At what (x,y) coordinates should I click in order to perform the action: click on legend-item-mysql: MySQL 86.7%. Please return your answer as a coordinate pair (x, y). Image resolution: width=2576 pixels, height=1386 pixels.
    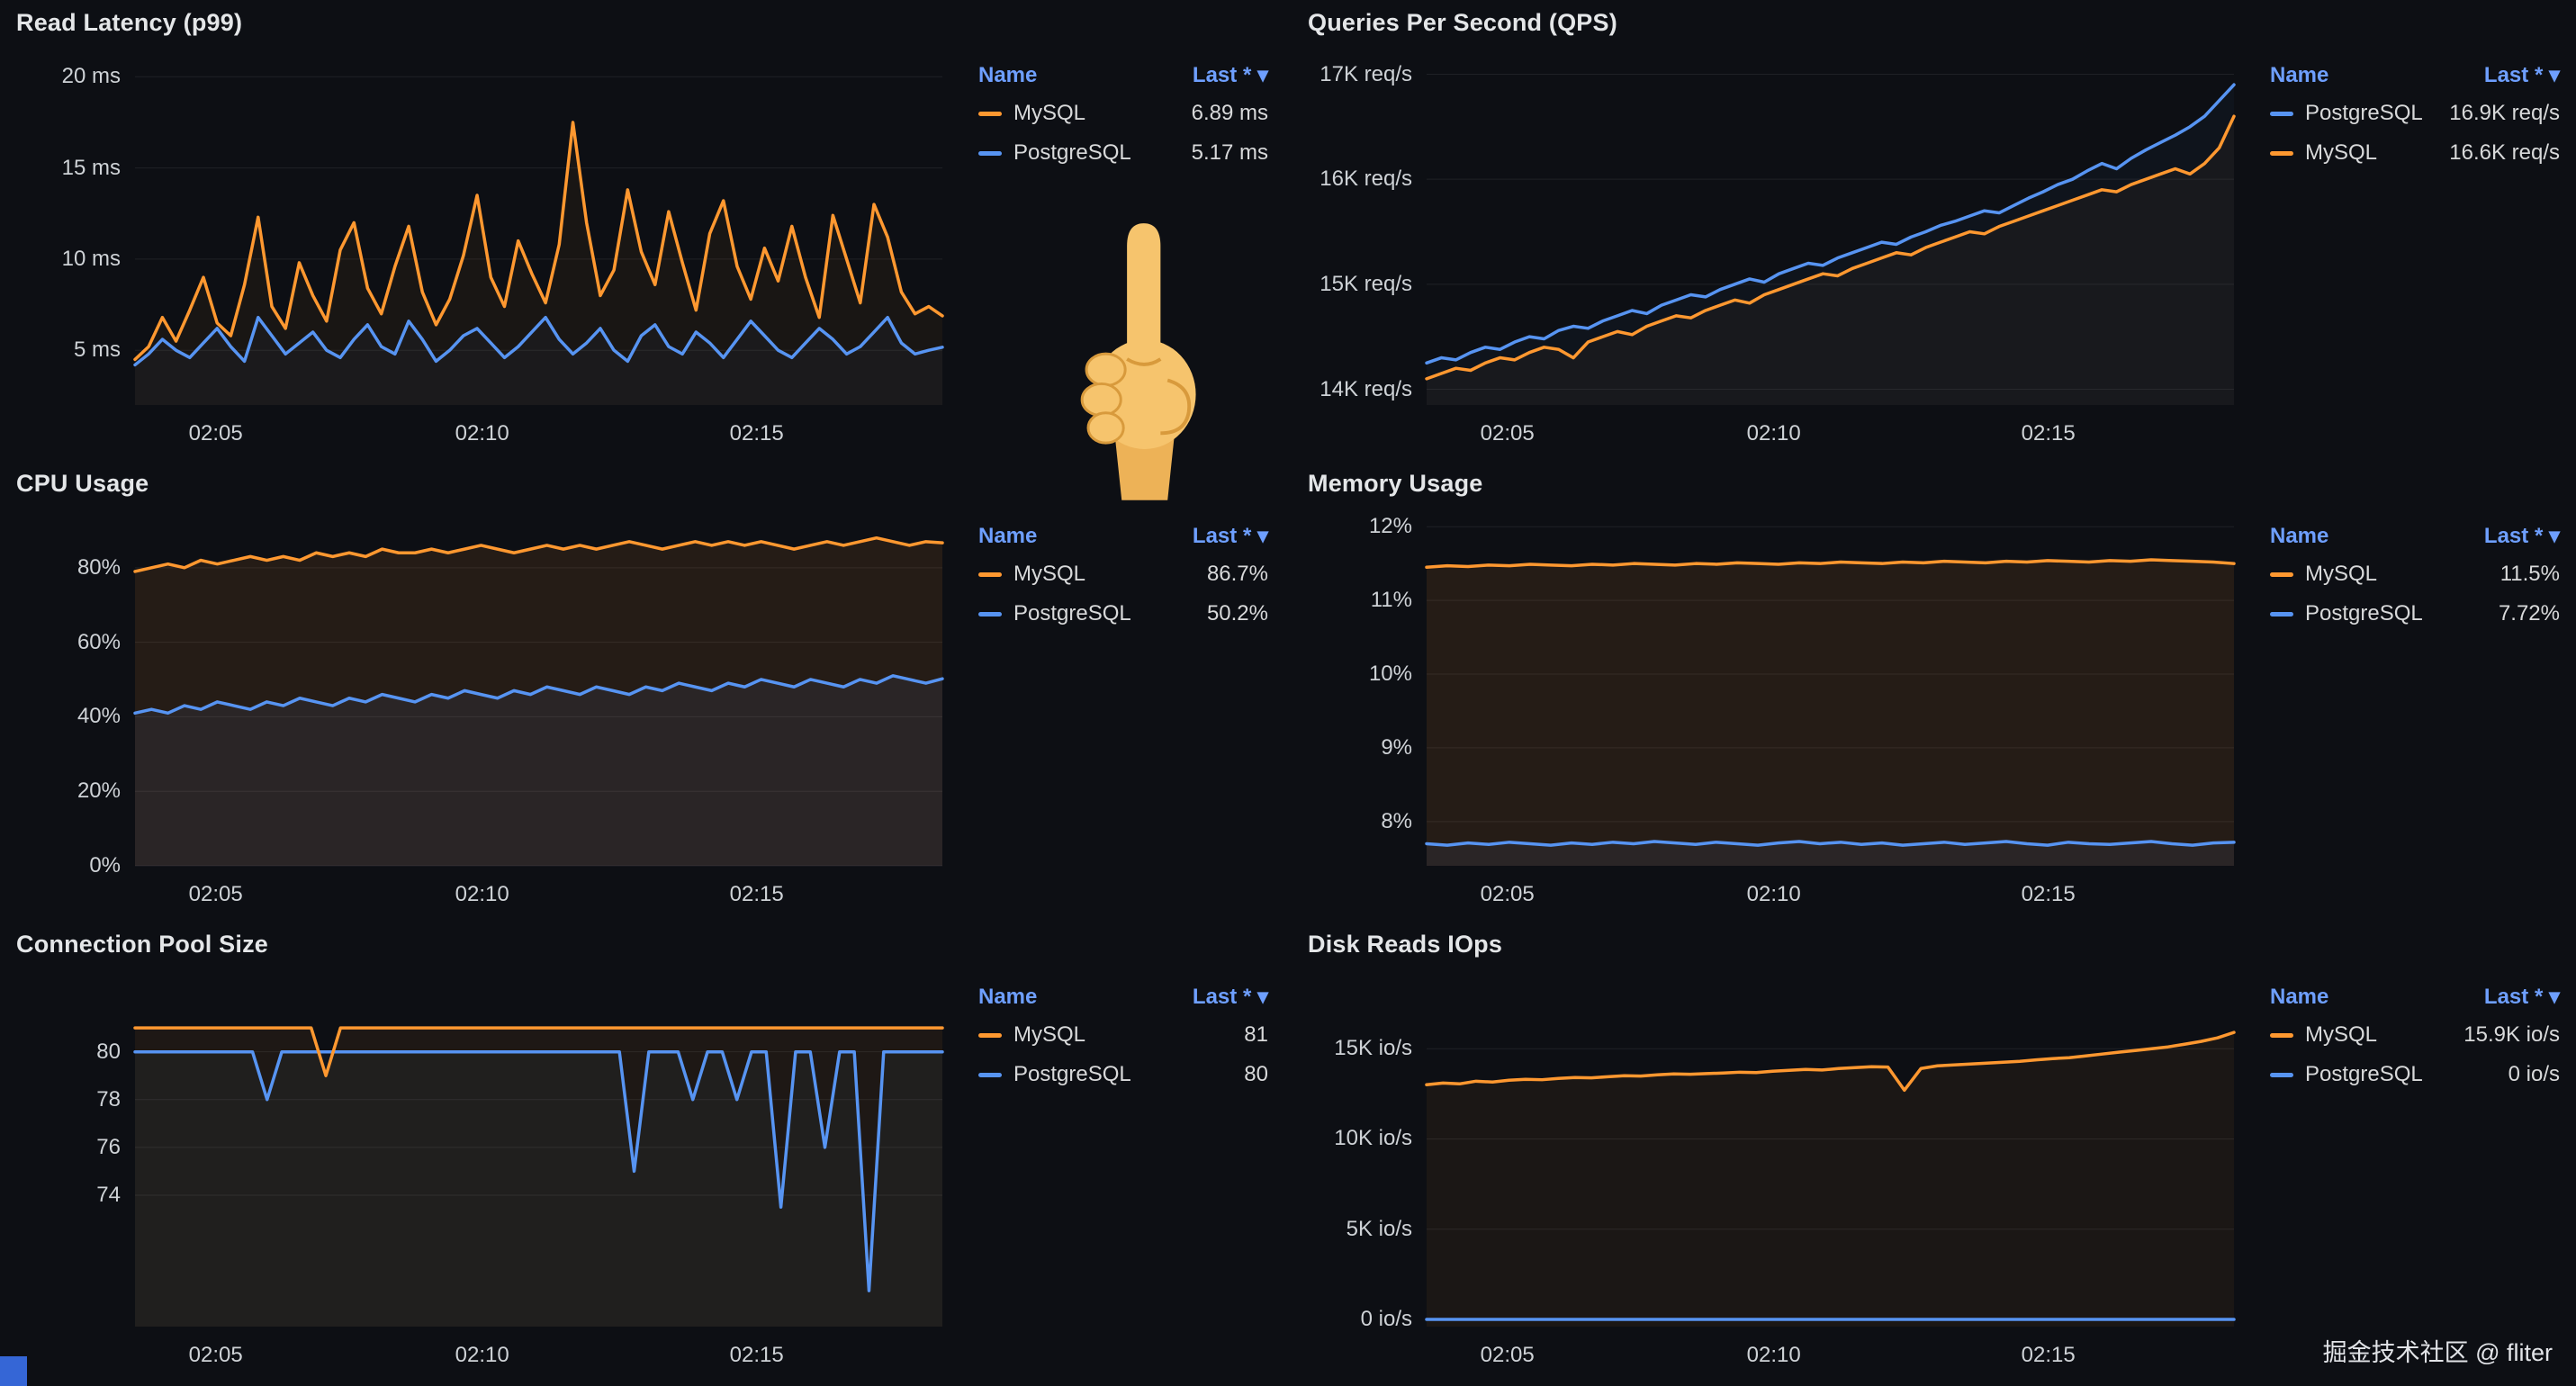
    Looking at the image, I should click on (1123, 575).